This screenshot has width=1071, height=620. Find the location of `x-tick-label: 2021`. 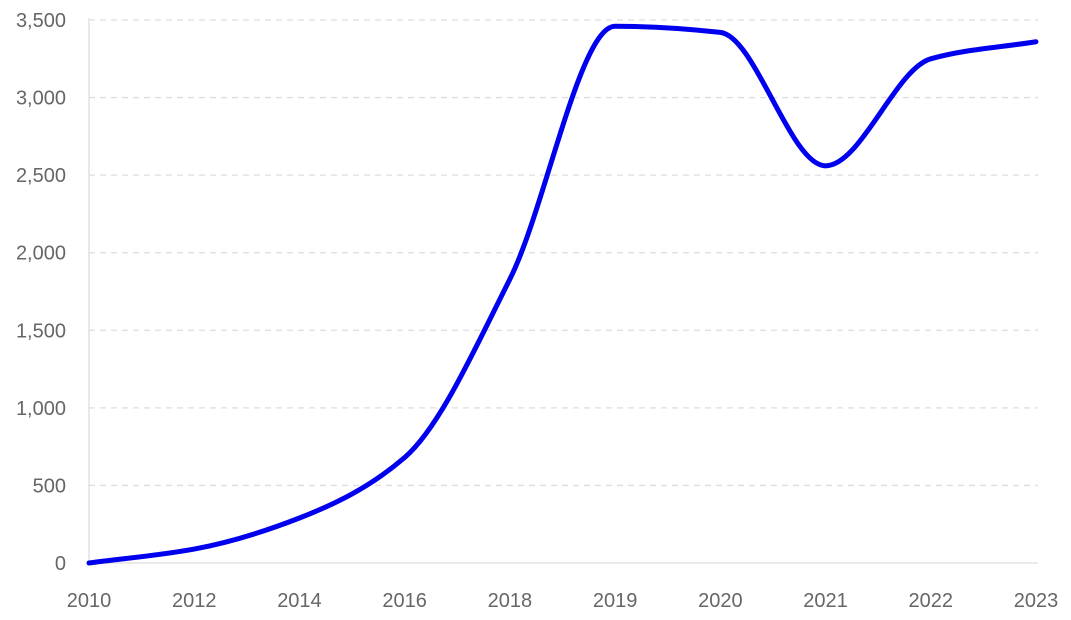

x-tick-label: 2021 is located at coordinates (825, 601).